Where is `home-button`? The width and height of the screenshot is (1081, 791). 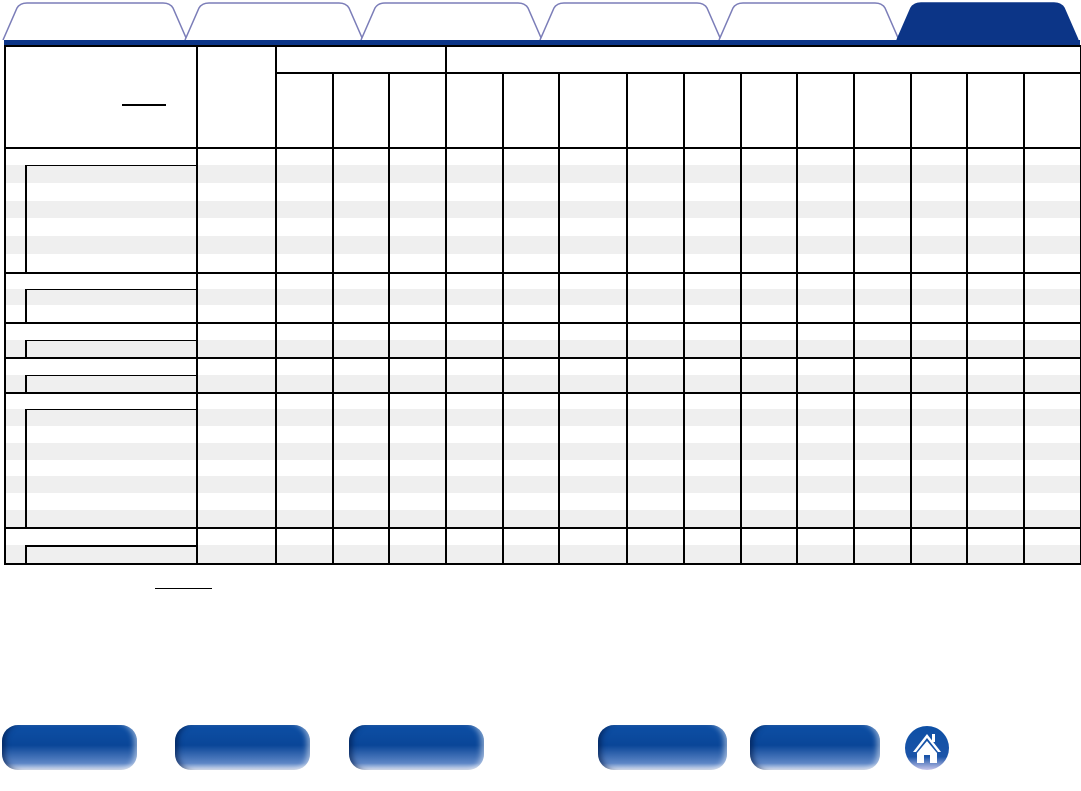
home-button is located at coordinates (927, 748).